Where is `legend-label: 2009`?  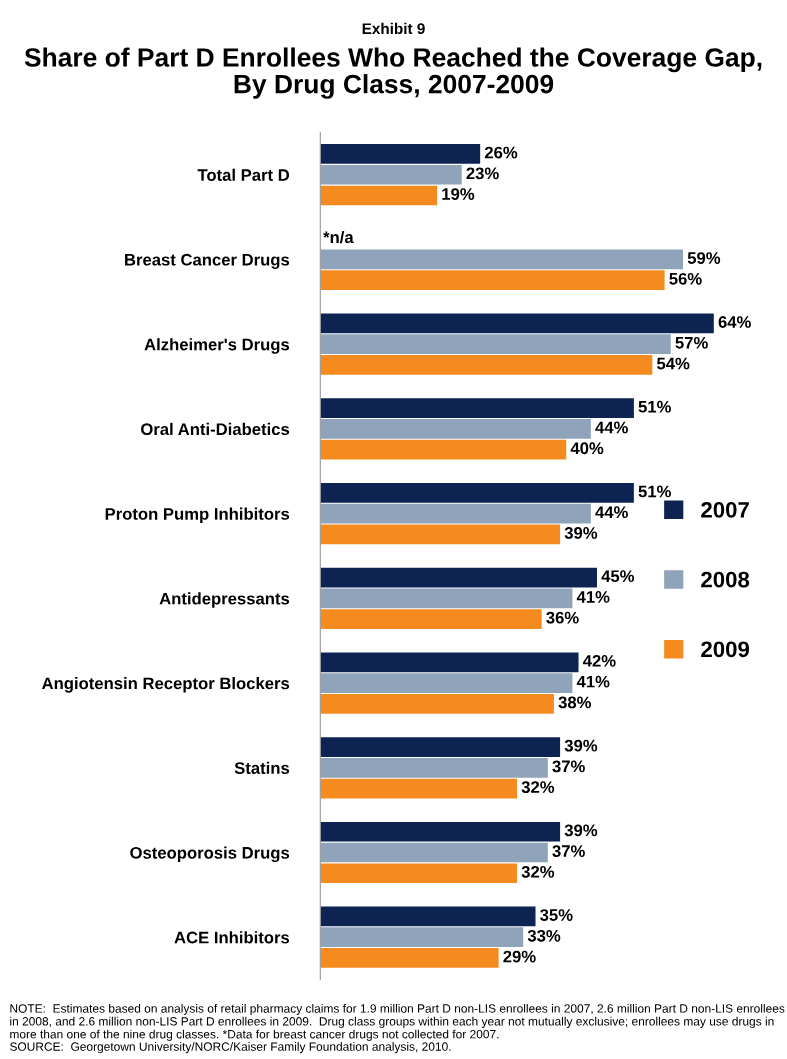
legend-label: 2009 is located at coordinates (725, 649).